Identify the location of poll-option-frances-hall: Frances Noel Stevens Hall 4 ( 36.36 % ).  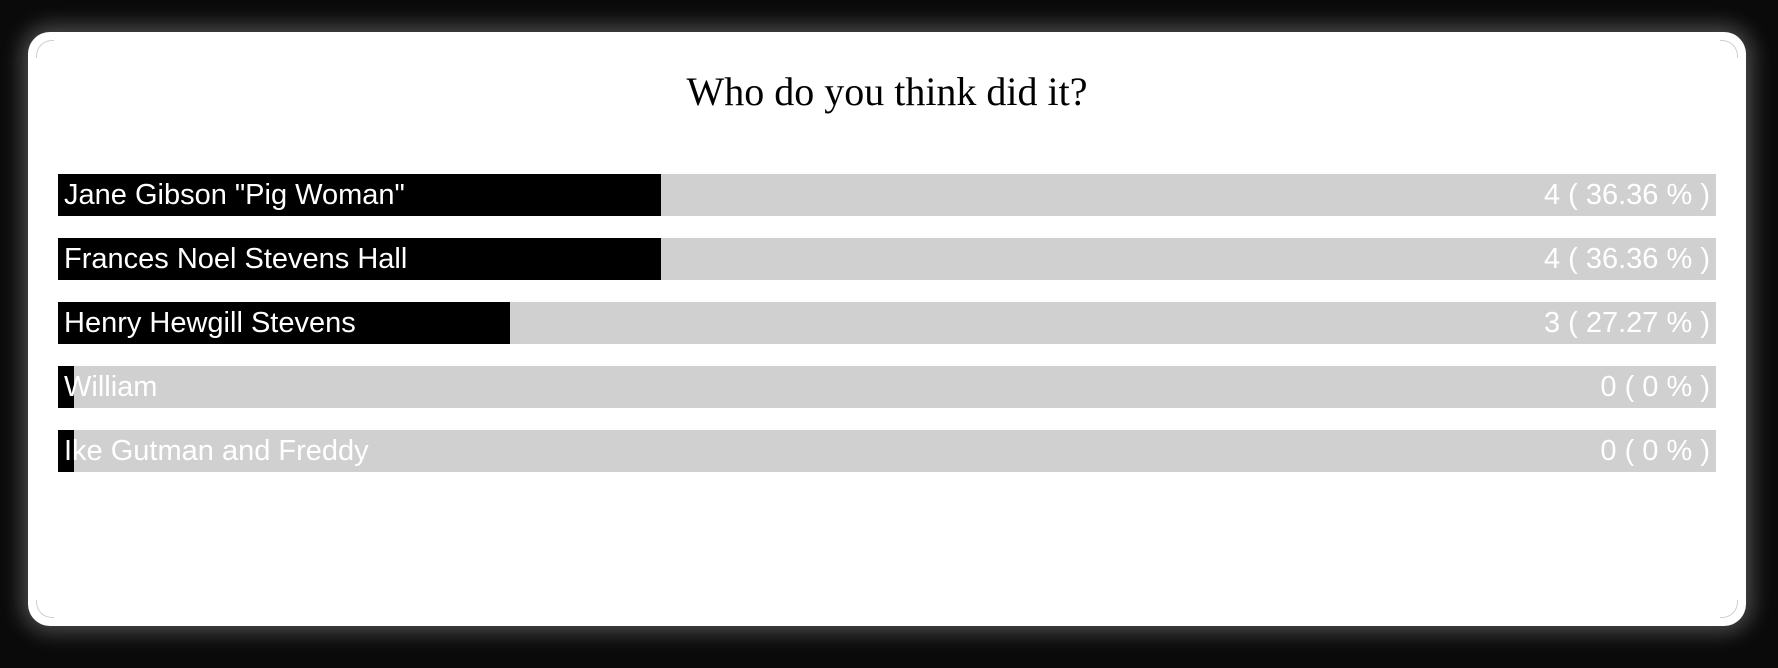
(887, 259).